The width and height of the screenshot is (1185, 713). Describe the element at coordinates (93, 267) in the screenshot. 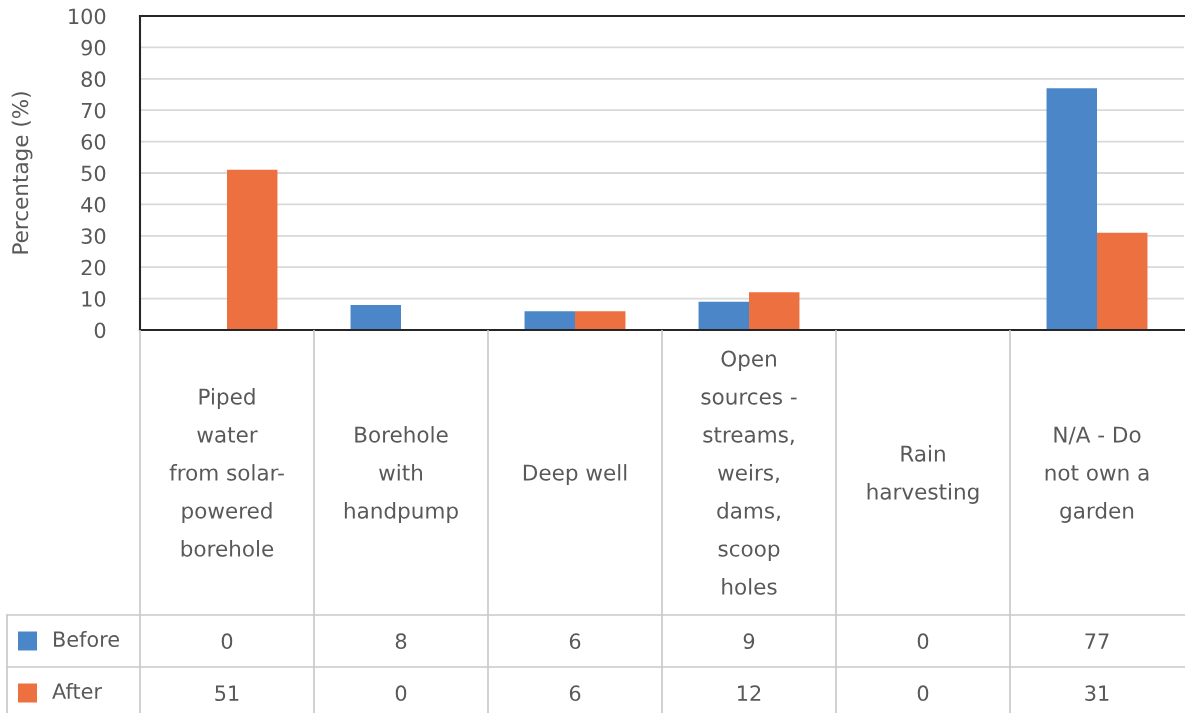

I see `y-tick-label: 20` at that location.